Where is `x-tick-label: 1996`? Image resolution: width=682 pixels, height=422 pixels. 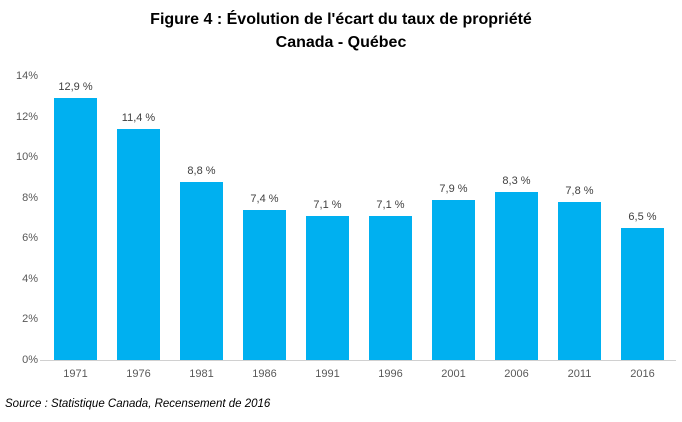
x-tick-label: 1996 is located at coordinates (390, 374).